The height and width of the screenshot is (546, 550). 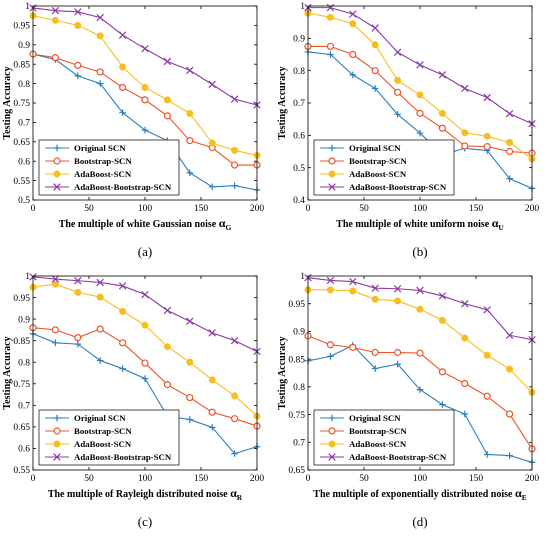 What do you see at coordinates (240, 497) in the screenshot?
I see `x-axis-label-subscript: R` at bounding box center [240, 497].